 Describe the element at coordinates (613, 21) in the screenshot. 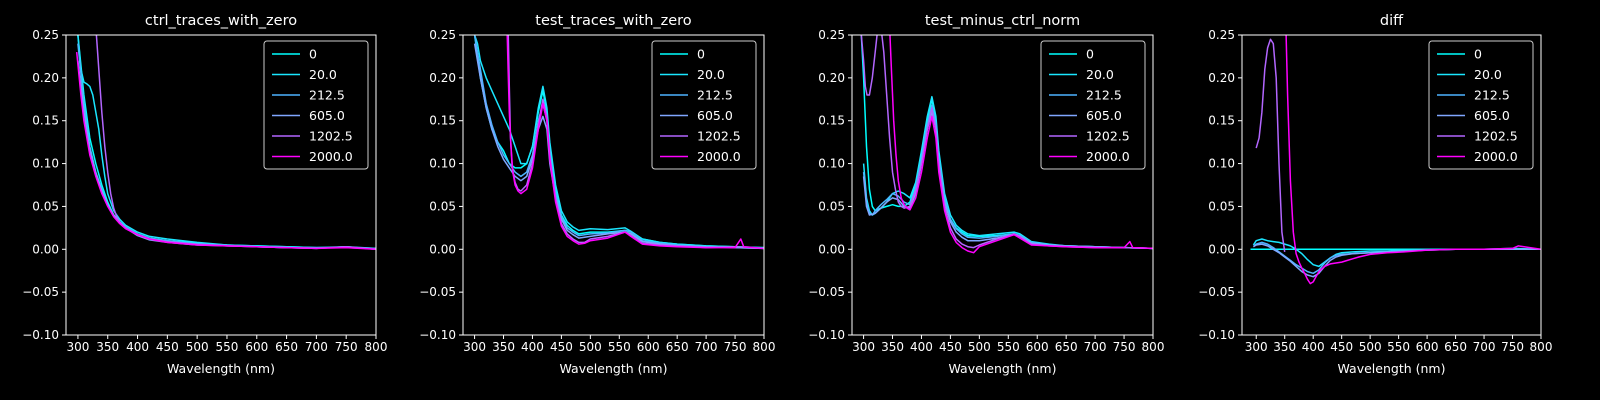

I see `chart-title: test_traces_with_zero` at that location.